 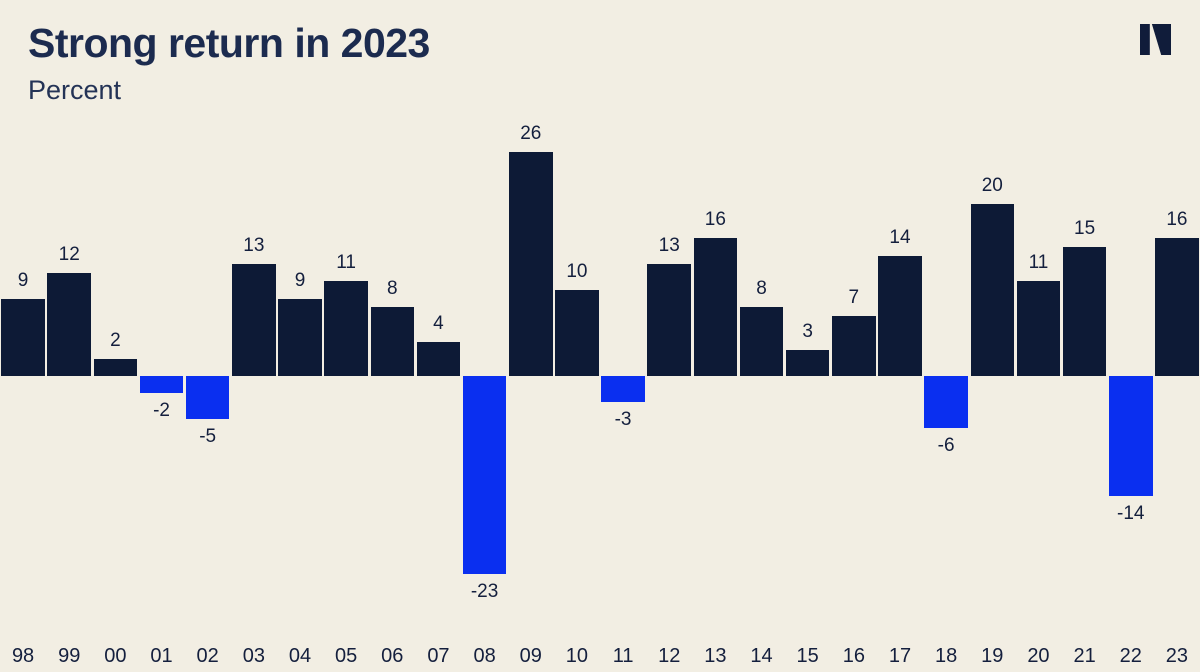 I want to click on x-axis-label: 13, so click(x=715, y=656).